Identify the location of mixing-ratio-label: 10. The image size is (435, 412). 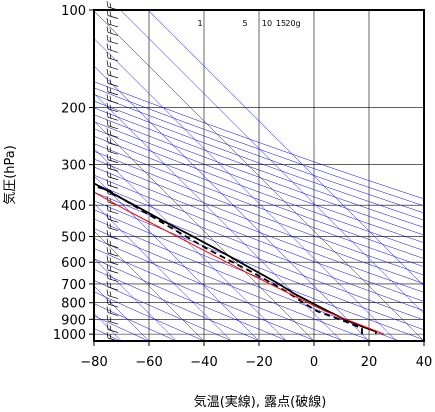
(267, 23).